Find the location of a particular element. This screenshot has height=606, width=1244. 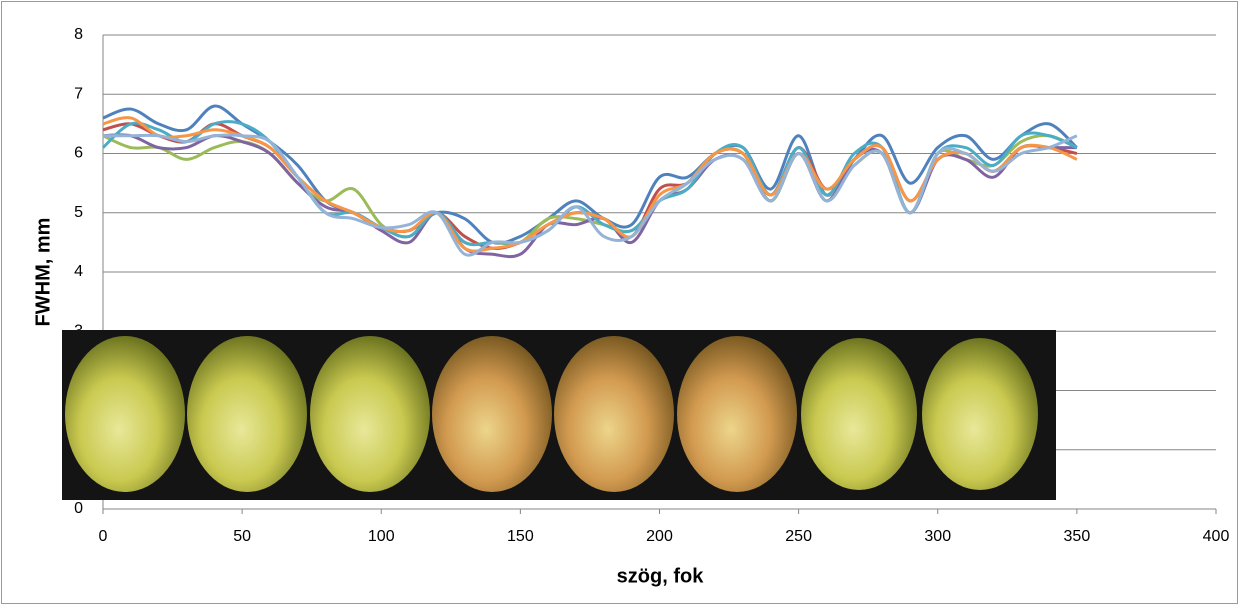

y-tick-label: 4 is located at coordinates (78, 271).